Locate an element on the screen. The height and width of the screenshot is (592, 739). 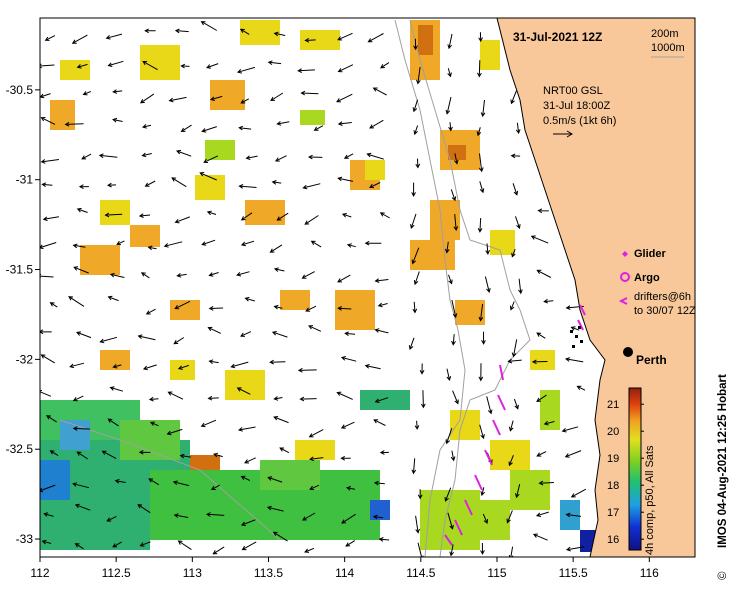
y-axis: -30.5 -31 -31.5 -32 -32.5 -33 is located at coordinates (23, 314).